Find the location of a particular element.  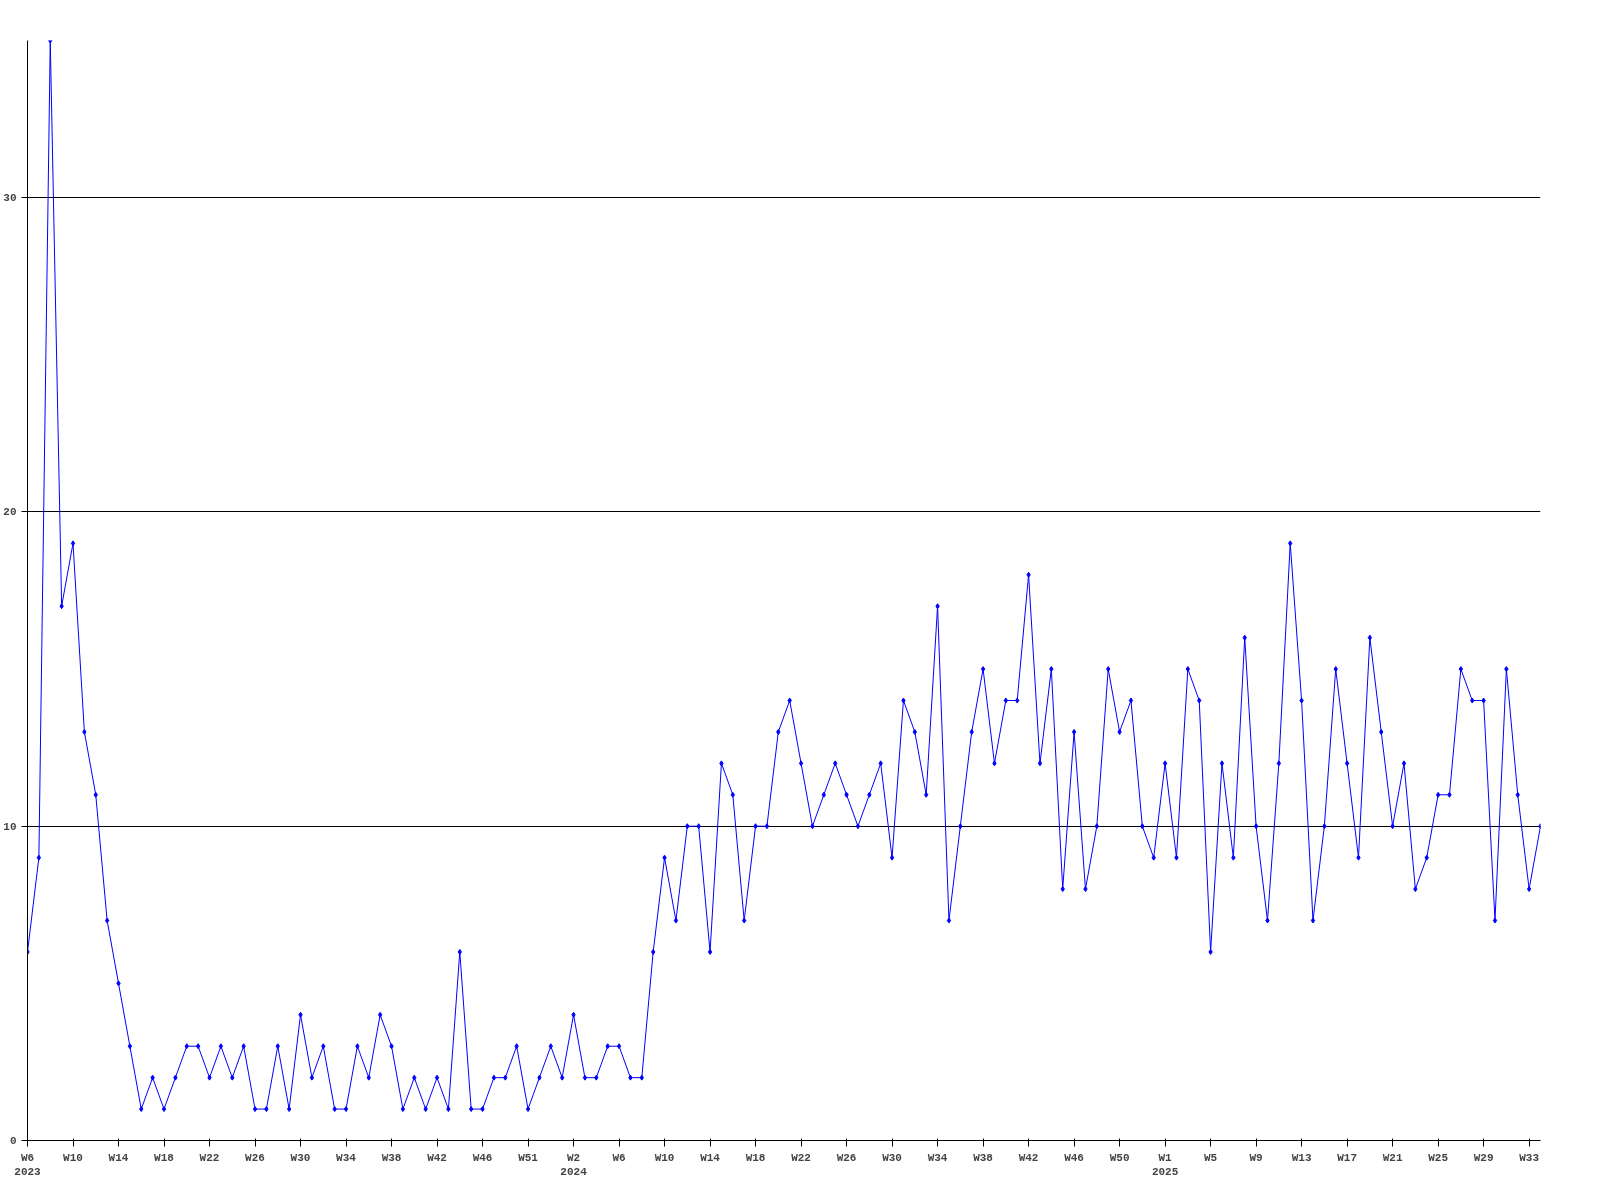

x-tick-label: W13 is located at coordinates (1301, 1157).